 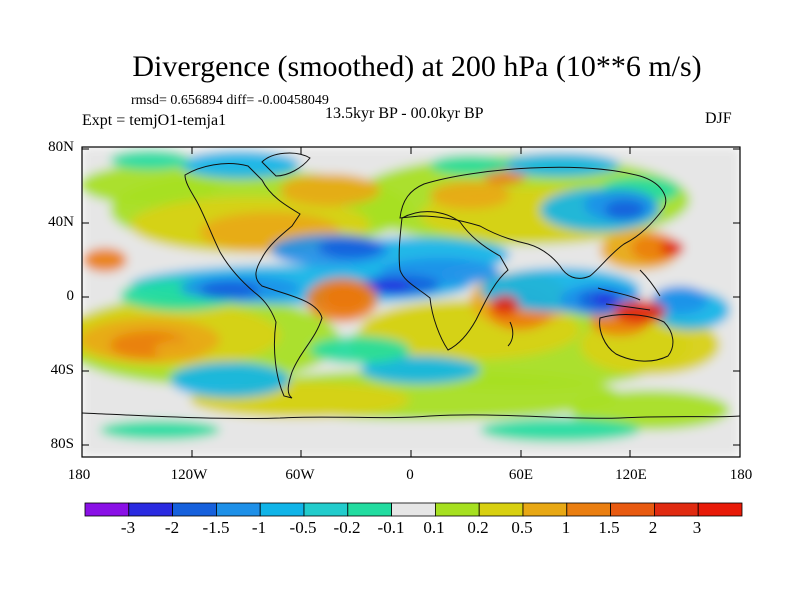 I want to click on colorbar-label: -3, so click(x=128, y=527).